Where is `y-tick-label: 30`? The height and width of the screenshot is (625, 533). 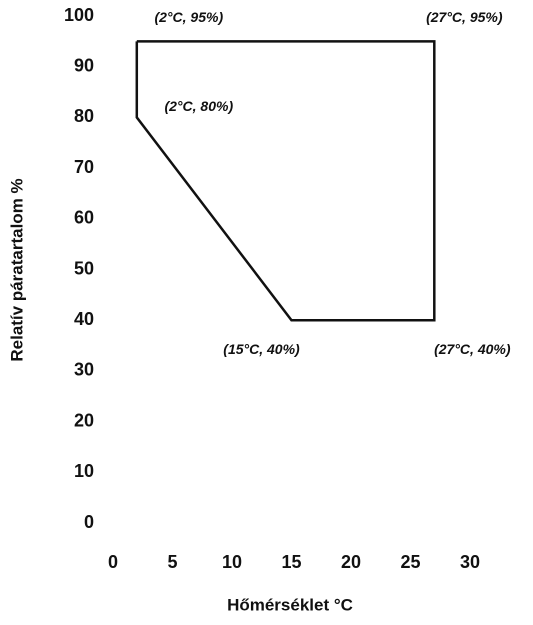
y-tick-label: 30 is located at coordinates (84, 370).